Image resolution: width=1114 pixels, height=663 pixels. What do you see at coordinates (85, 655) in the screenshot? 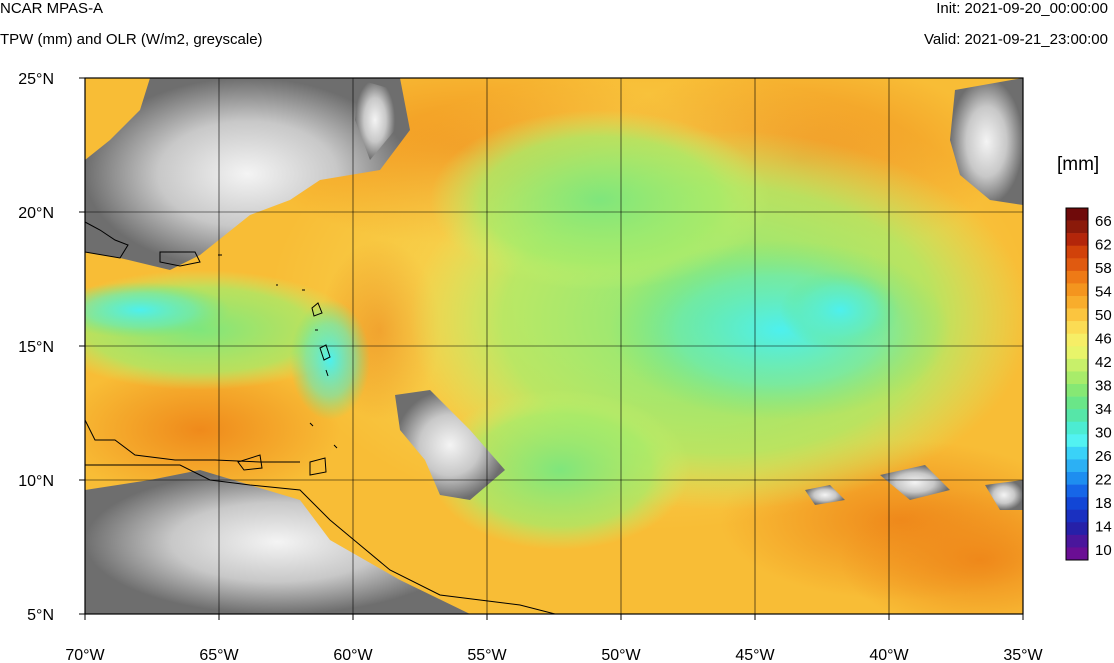
I see `x-tick-label: 70°W` at bounding box center [85, 655].